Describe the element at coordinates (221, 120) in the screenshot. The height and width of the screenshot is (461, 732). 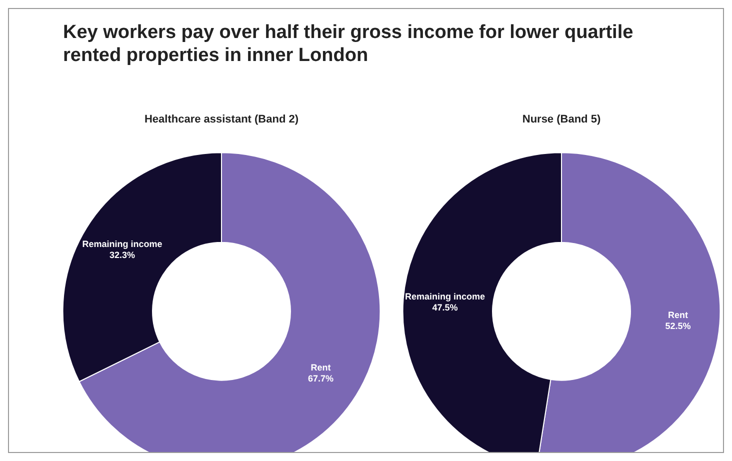
I see `chart-subtitle: Healthcare assistant (Band 2)` at that location.